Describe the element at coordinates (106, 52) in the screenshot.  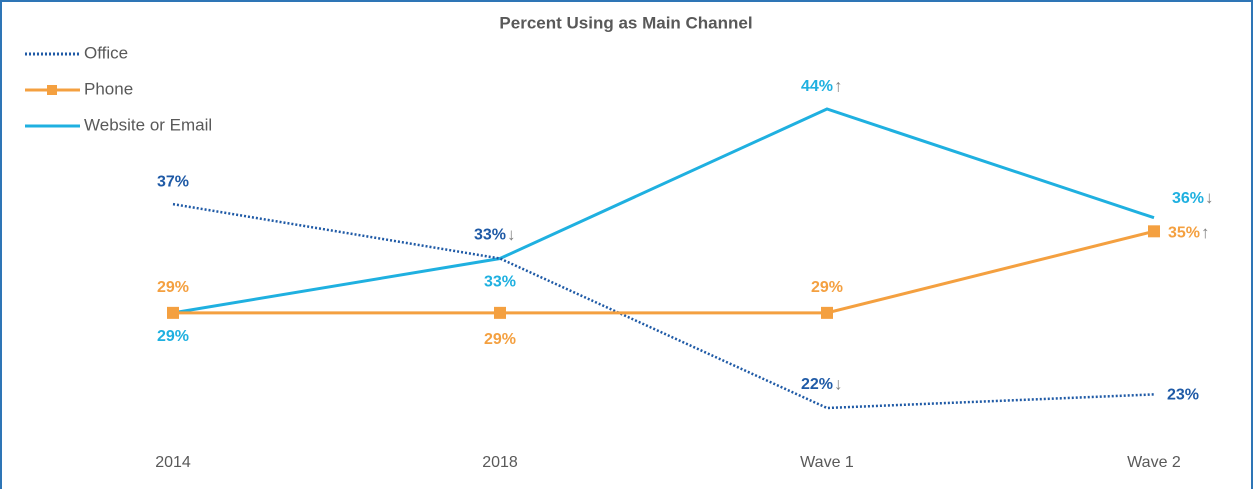
I see `legend-label: Office` at that location.